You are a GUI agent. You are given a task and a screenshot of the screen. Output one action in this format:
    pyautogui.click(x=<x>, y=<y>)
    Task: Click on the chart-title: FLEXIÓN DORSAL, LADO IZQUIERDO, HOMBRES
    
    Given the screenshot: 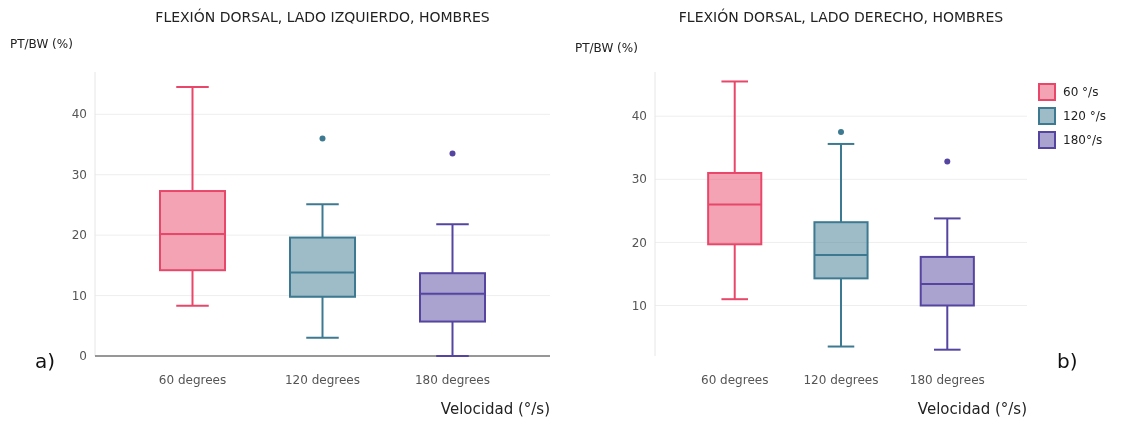 What is the action you would take?
    pyautogui.click(x=322, y=16)
    